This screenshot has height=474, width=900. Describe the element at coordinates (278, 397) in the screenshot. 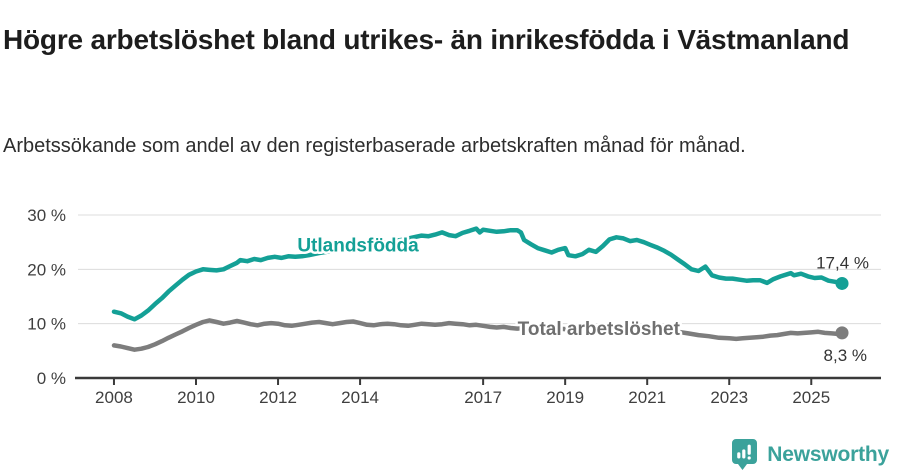

I see `x-tick-label-2012: 2012` at that location.